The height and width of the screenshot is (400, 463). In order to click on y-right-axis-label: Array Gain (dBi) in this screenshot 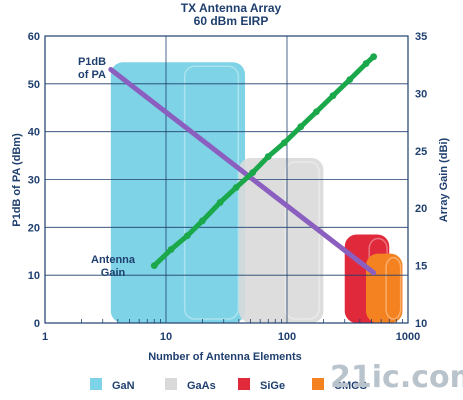, I will do `click(444, 179)`.